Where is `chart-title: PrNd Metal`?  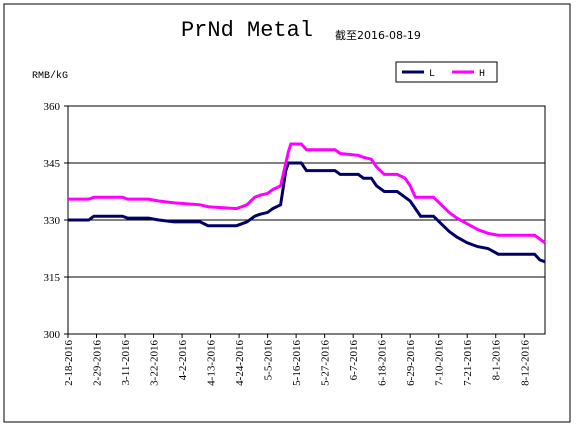 chart-title: PrNd Metal is located at coordinates (247, 30).